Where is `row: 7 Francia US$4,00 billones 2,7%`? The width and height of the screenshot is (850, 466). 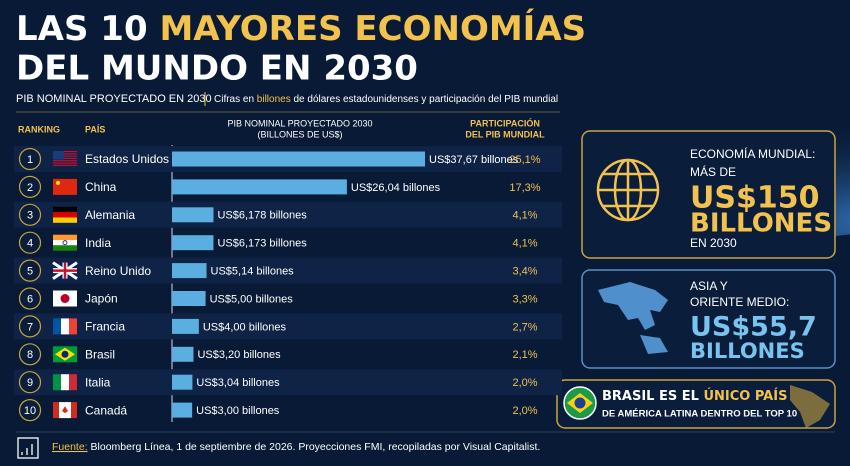 row: 7 Francia US$4,00 billones 2,7% is located at coordinates (288, 326).